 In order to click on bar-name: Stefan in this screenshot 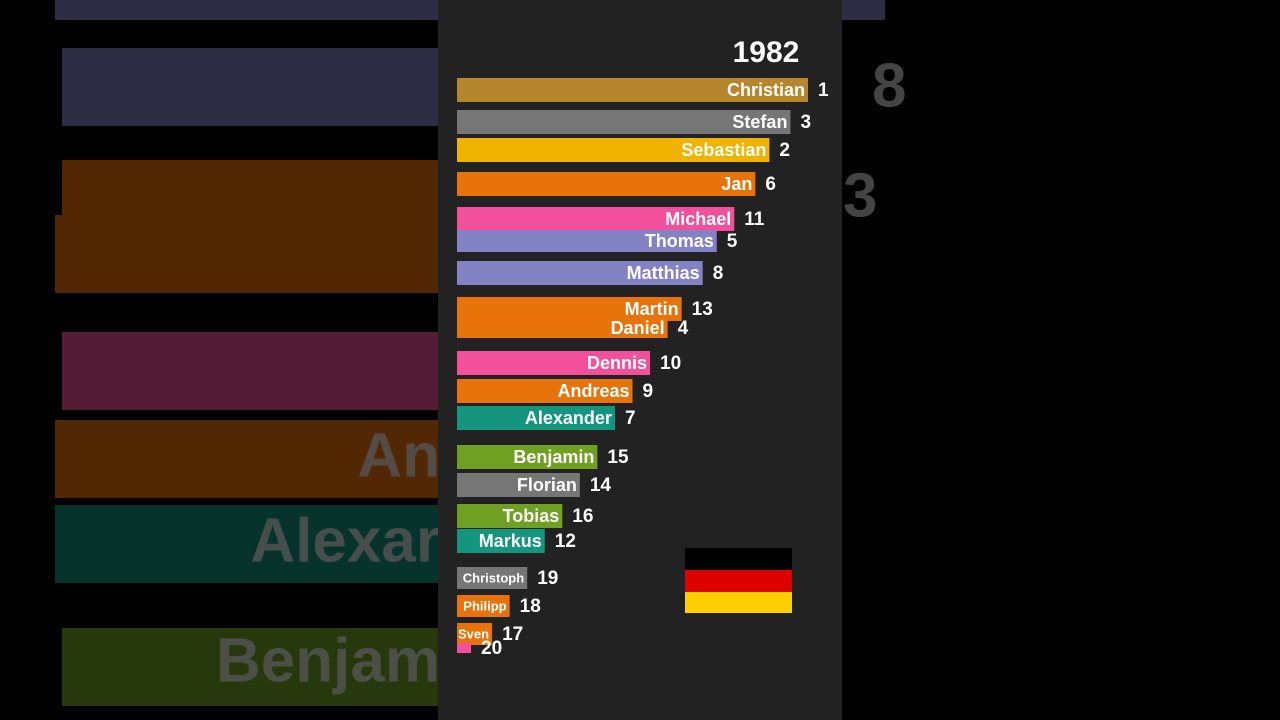, I will do `click(759, 122)`.